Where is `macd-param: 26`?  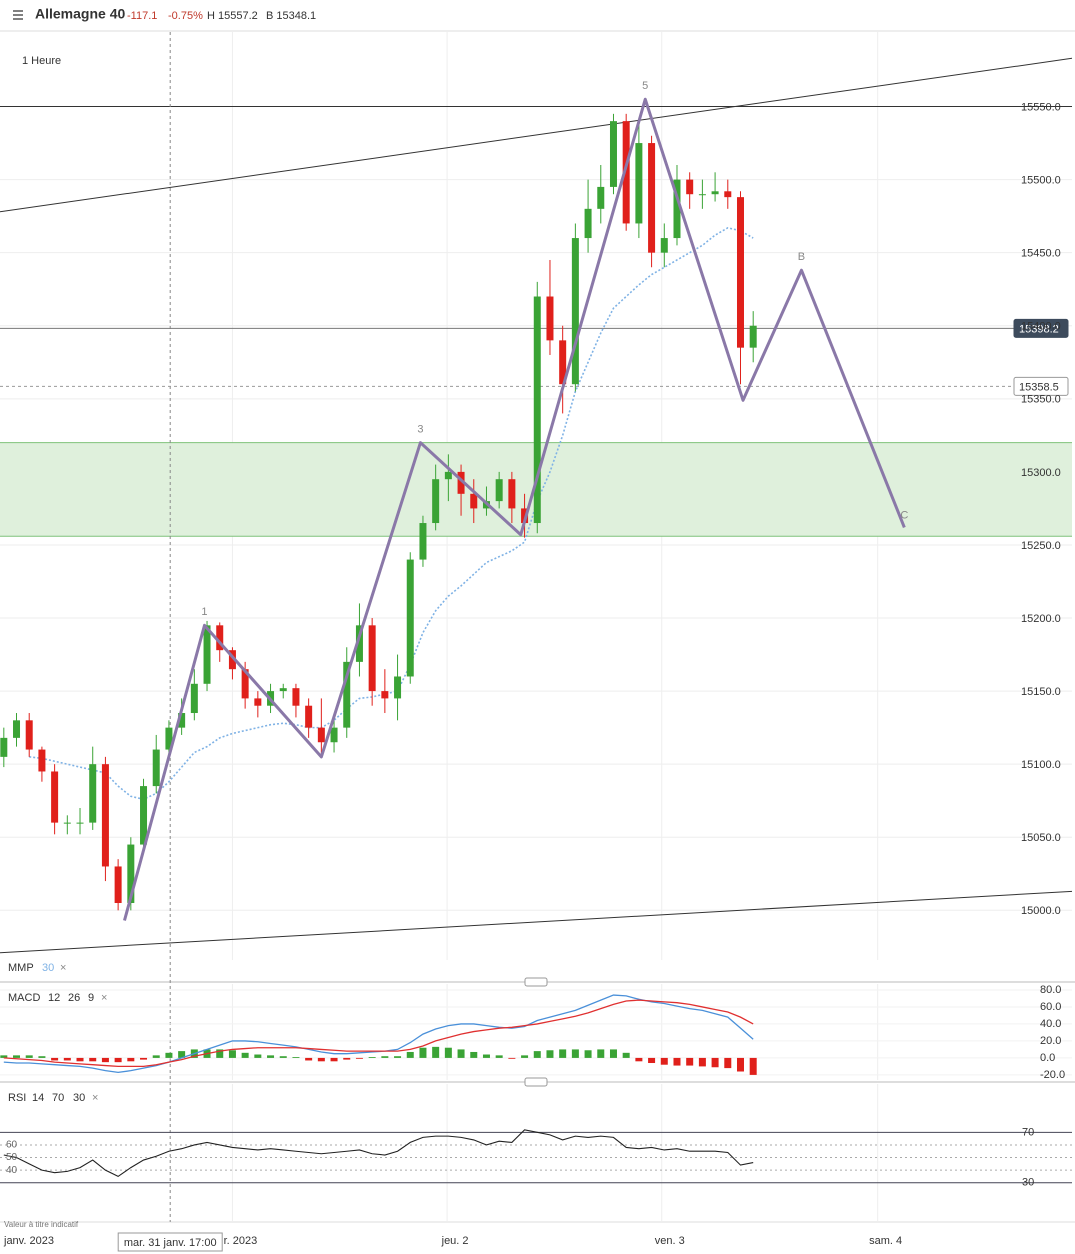 macd-param: 26 is located at coordinates (74, 998).